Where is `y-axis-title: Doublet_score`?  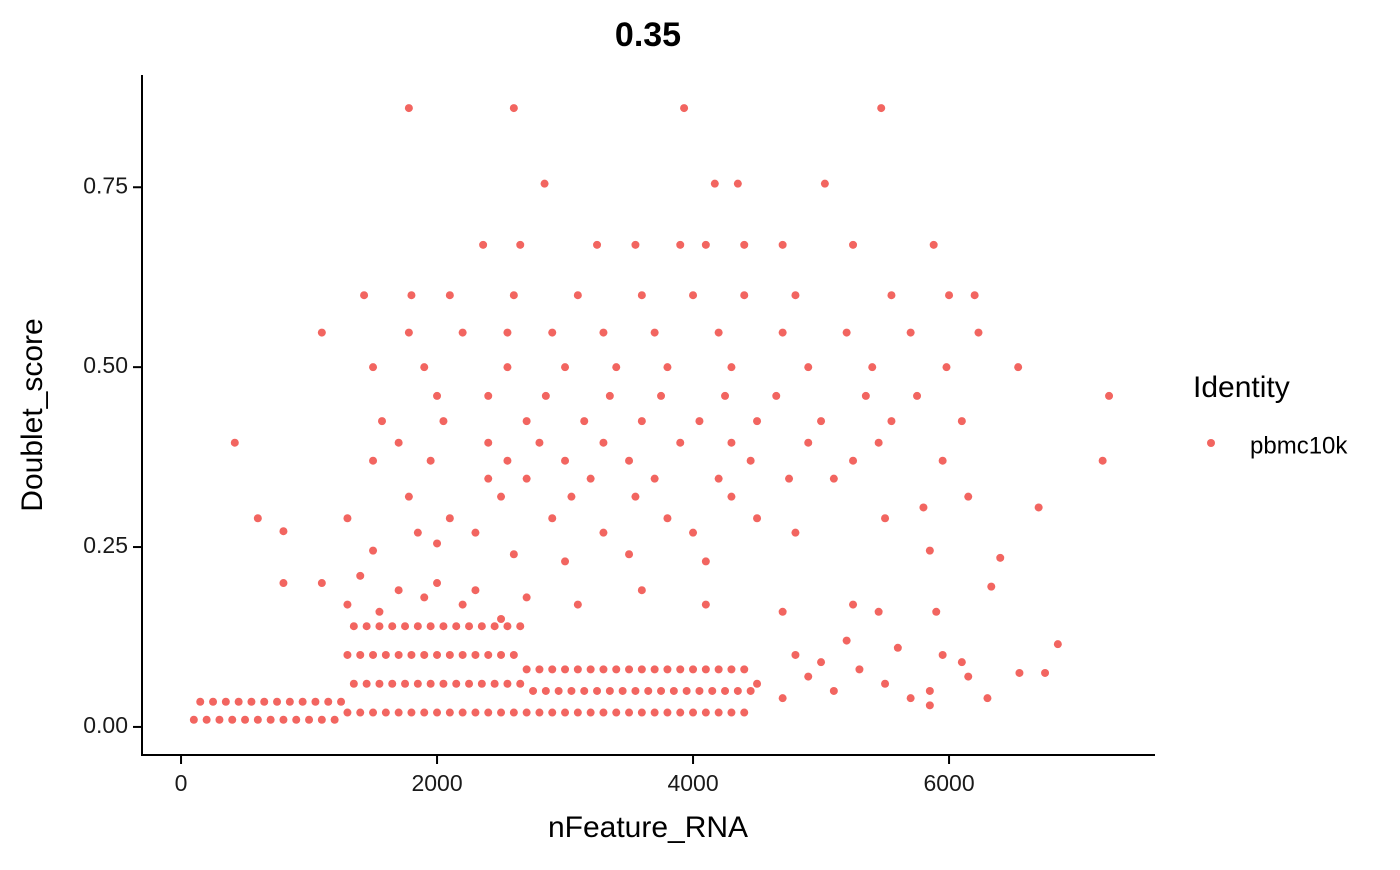
y-axis-title: Doublet_score is located at coordinates (32, 414).